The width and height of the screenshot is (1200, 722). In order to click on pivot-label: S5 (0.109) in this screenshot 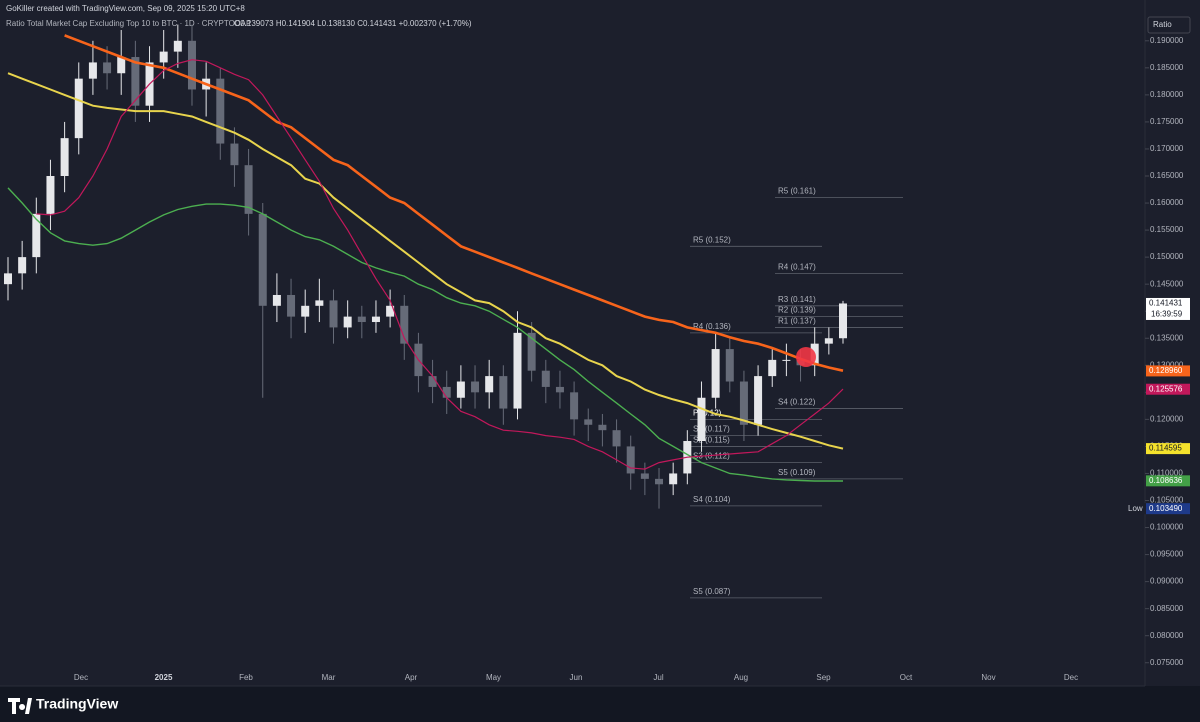, I will do `click(797, 472)`.